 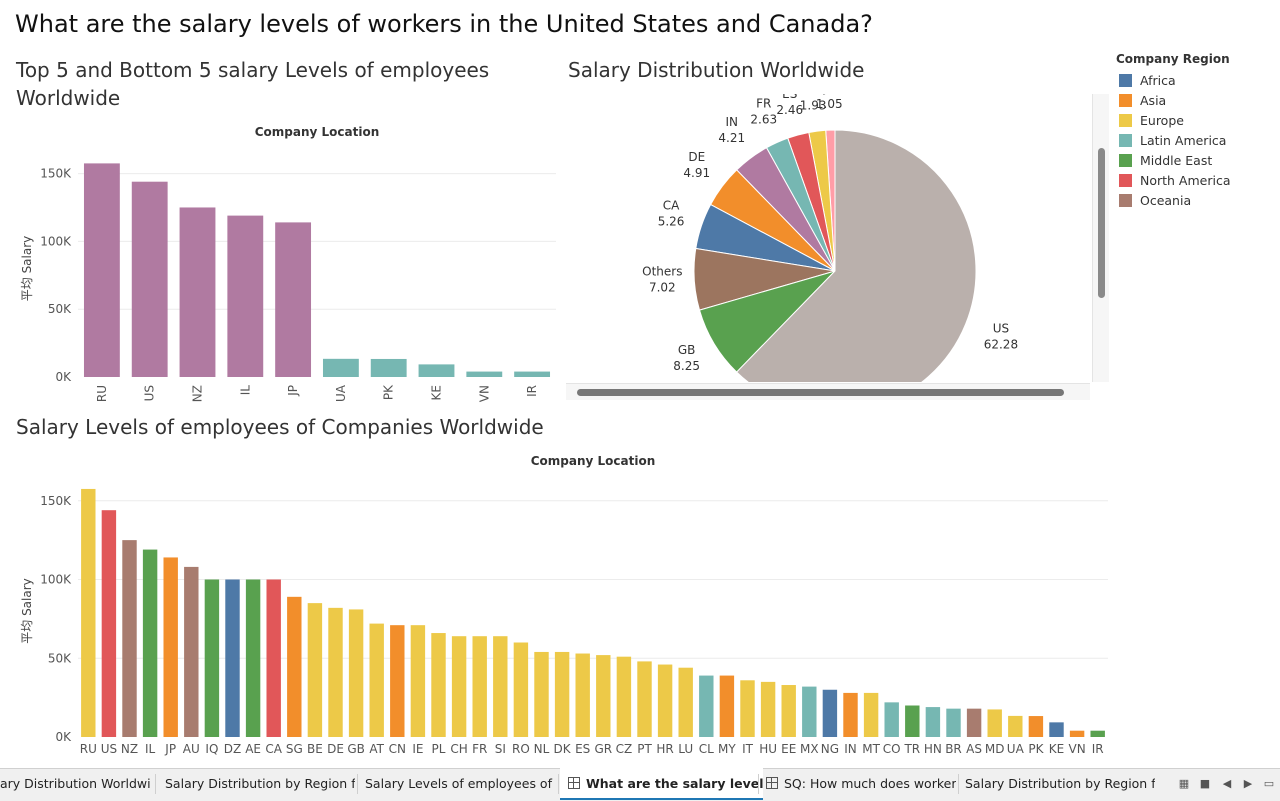 I want to click on pie-value-label: 5.26, so click(x=671, y=222).